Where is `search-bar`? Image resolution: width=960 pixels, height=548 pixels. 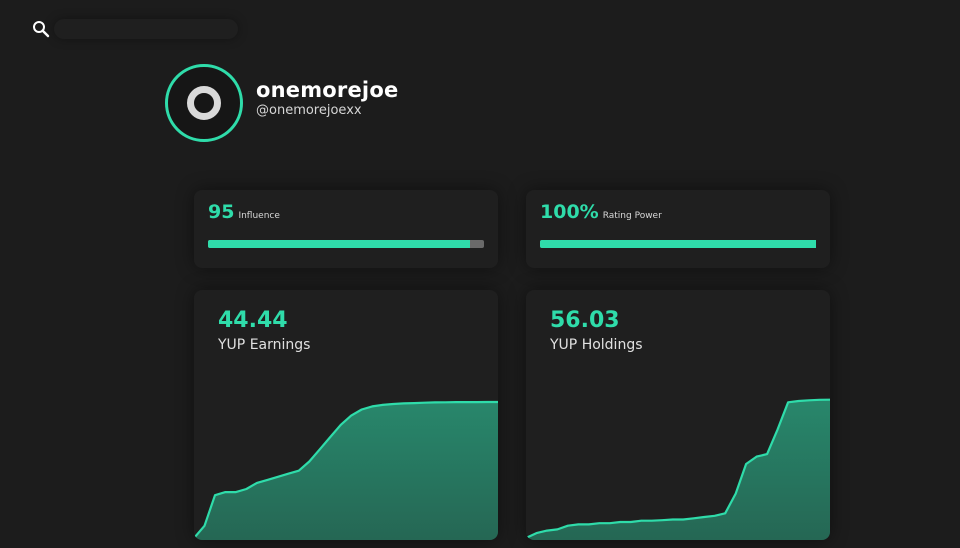 search-bar is located at coordinates (135, 29).